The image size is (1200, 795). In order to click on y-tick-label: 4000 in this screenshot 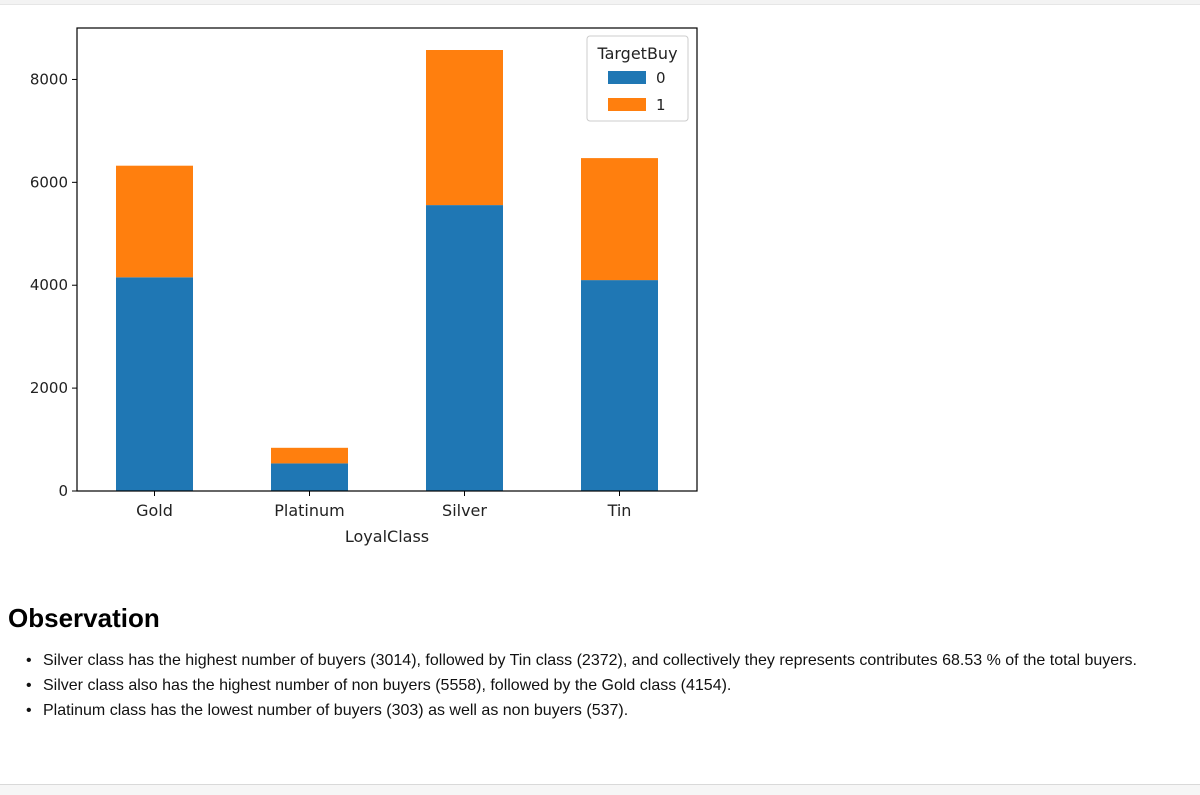, I will do `click(49, 285)`.